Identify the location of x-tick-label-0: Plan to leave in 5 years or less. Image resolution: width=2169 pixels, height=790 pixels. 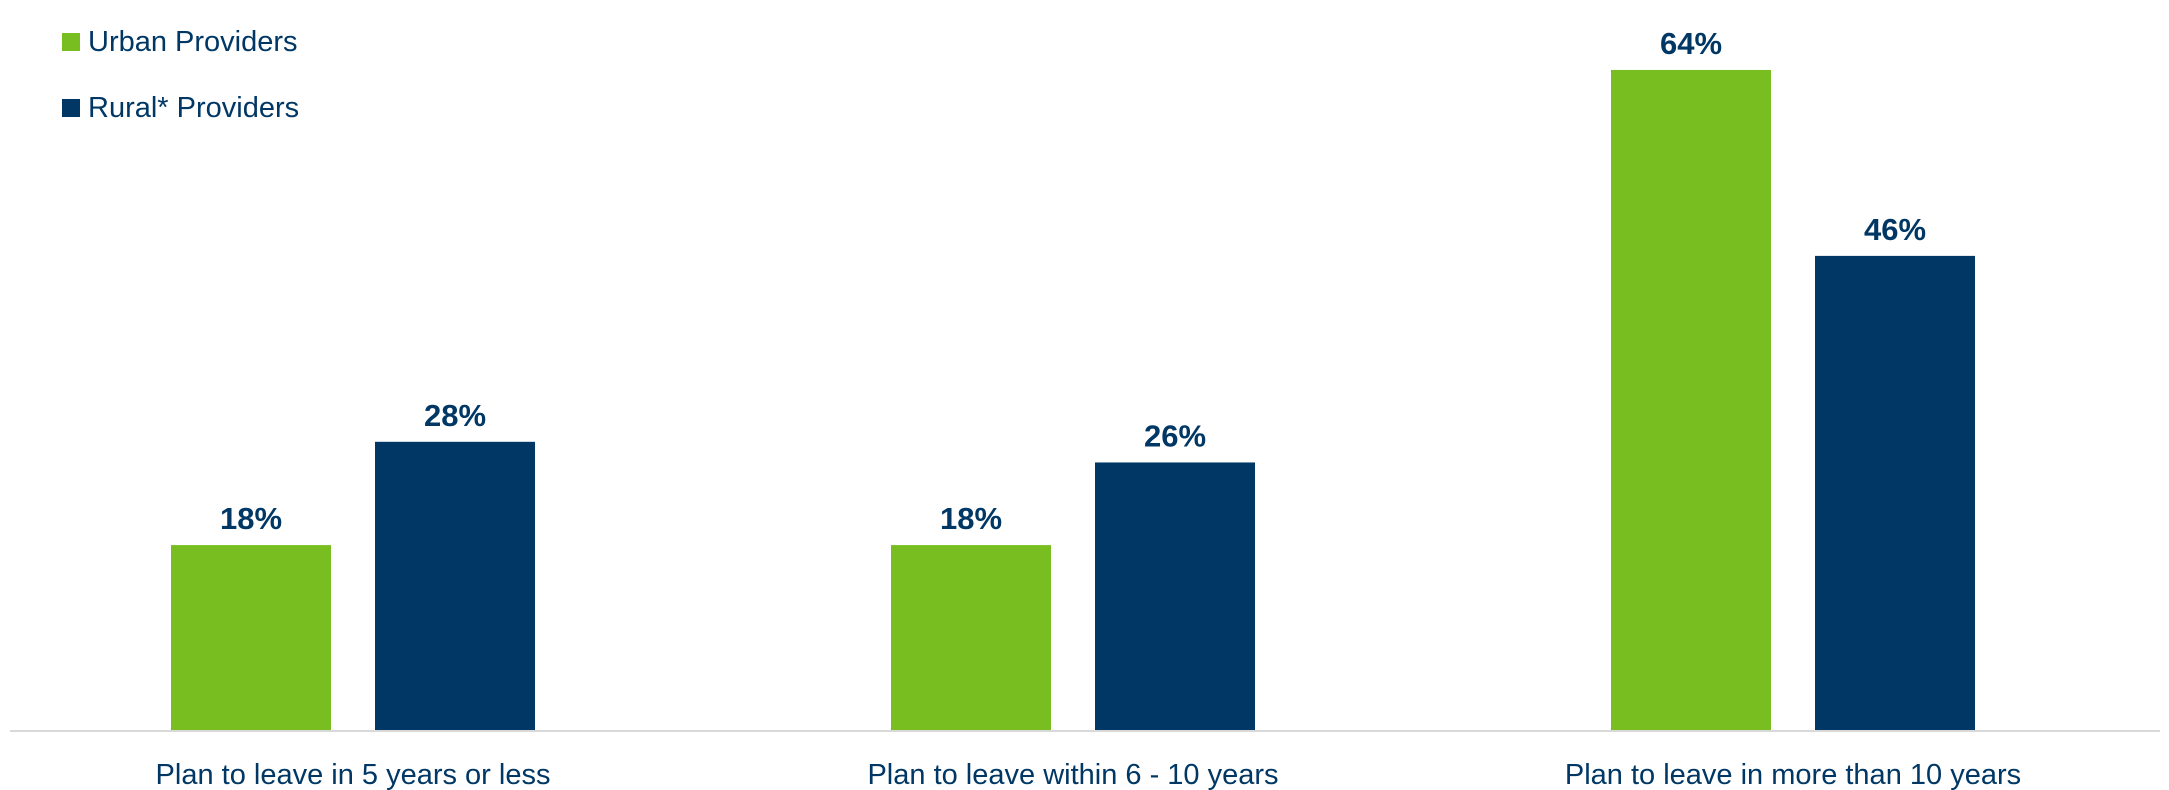
(353, 774).